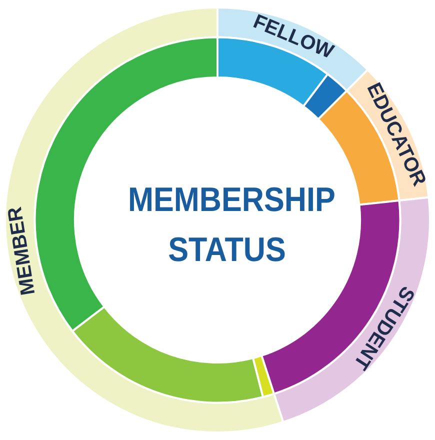 Image resolution: width=435 pixels, height=440 pixels. What do you see at coordinates (232, 225) in the screenshot?
I see `text: MEMBERSHIP STATUS` at bounding box center [232, 225].